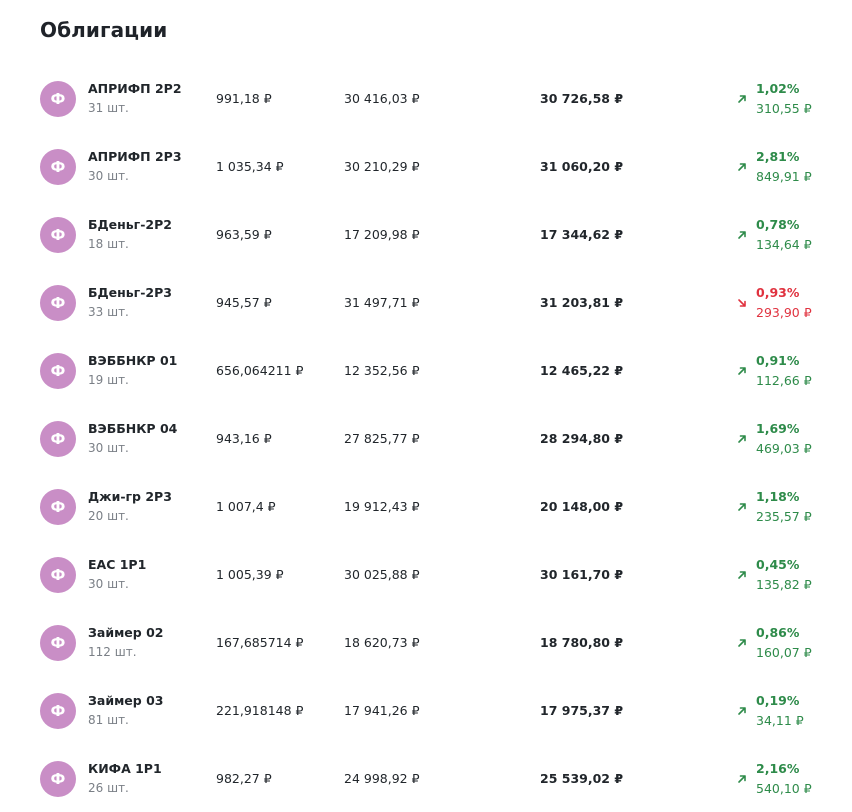 The image size is (852, 812). What do you see at coordinates (244, 438) in the screenshot?
I see `bond-price: 943,16 ₽` at bounding box center [244, 438].